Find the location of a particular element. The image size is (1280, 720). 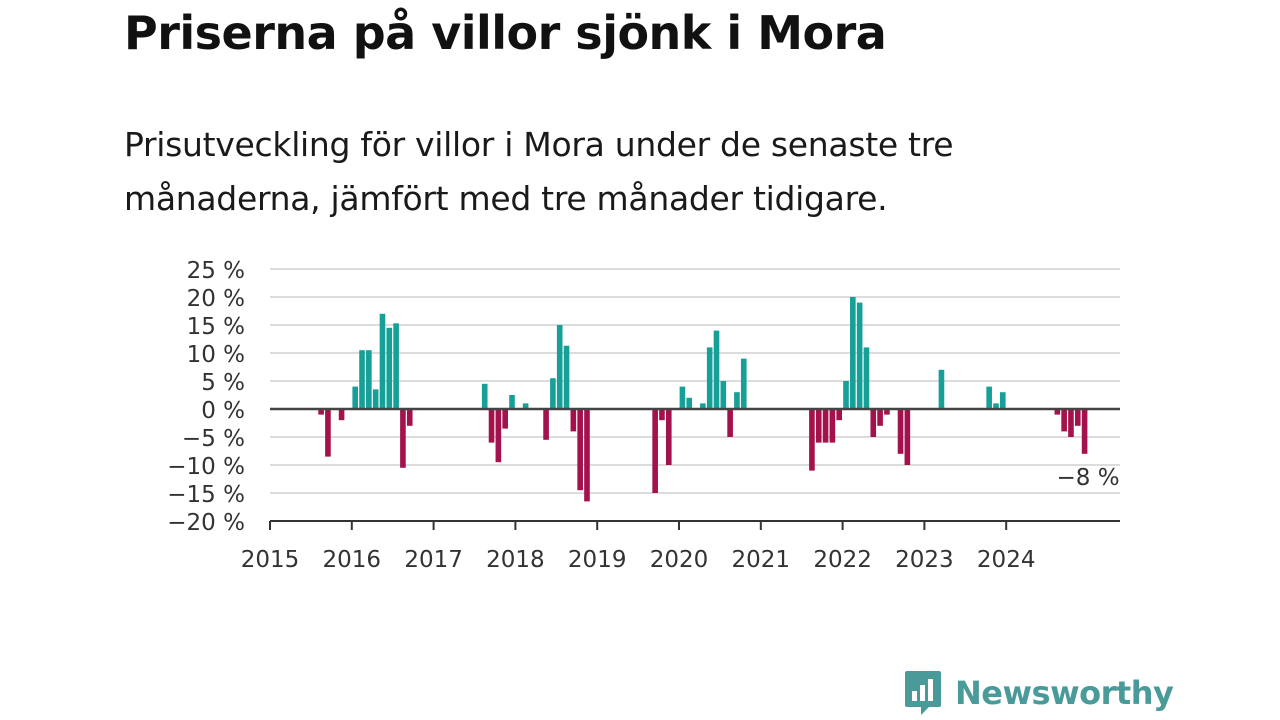

x-tick-label: 2020 is located at coordinates (679, 560).